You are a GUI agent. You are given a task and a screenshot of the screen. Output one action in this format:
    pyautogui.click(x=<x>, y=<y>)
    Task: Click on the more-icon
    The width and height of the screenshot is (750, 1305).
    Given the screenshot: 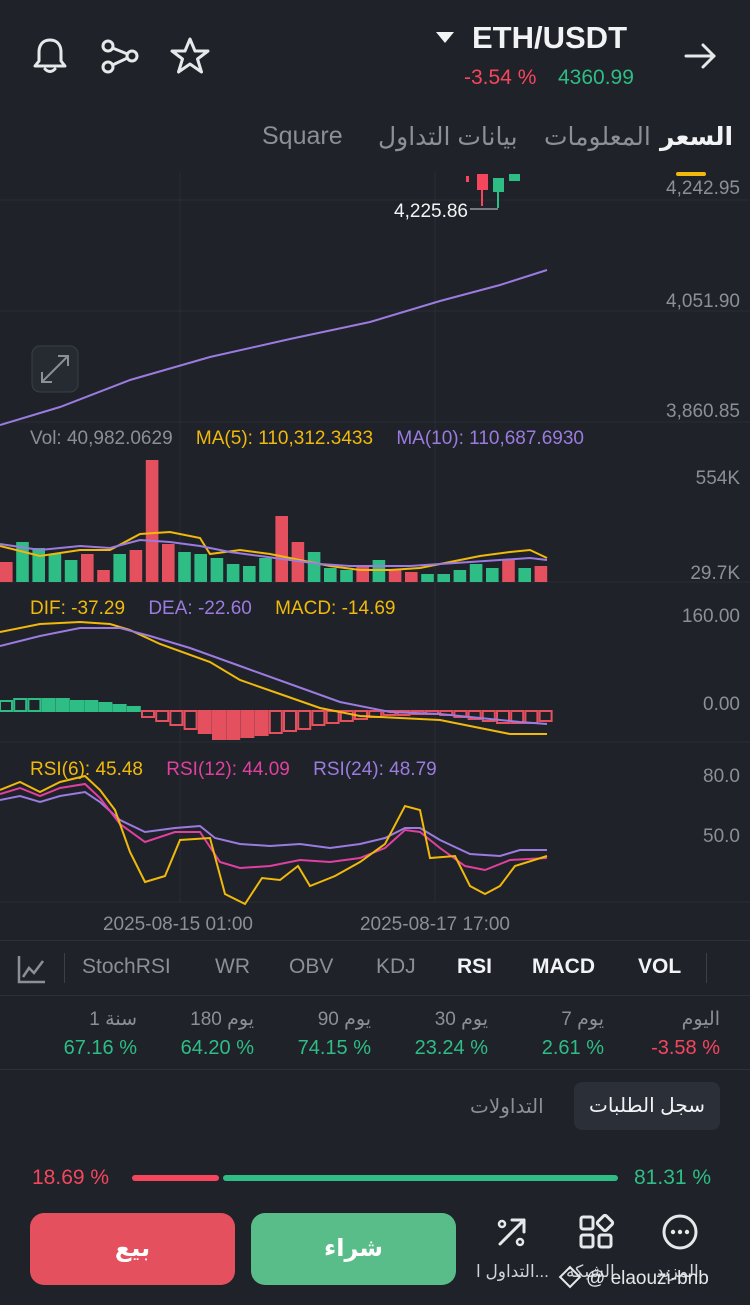 What is the action you would take?
    pyautogui.click(x=680, y=1232)
    